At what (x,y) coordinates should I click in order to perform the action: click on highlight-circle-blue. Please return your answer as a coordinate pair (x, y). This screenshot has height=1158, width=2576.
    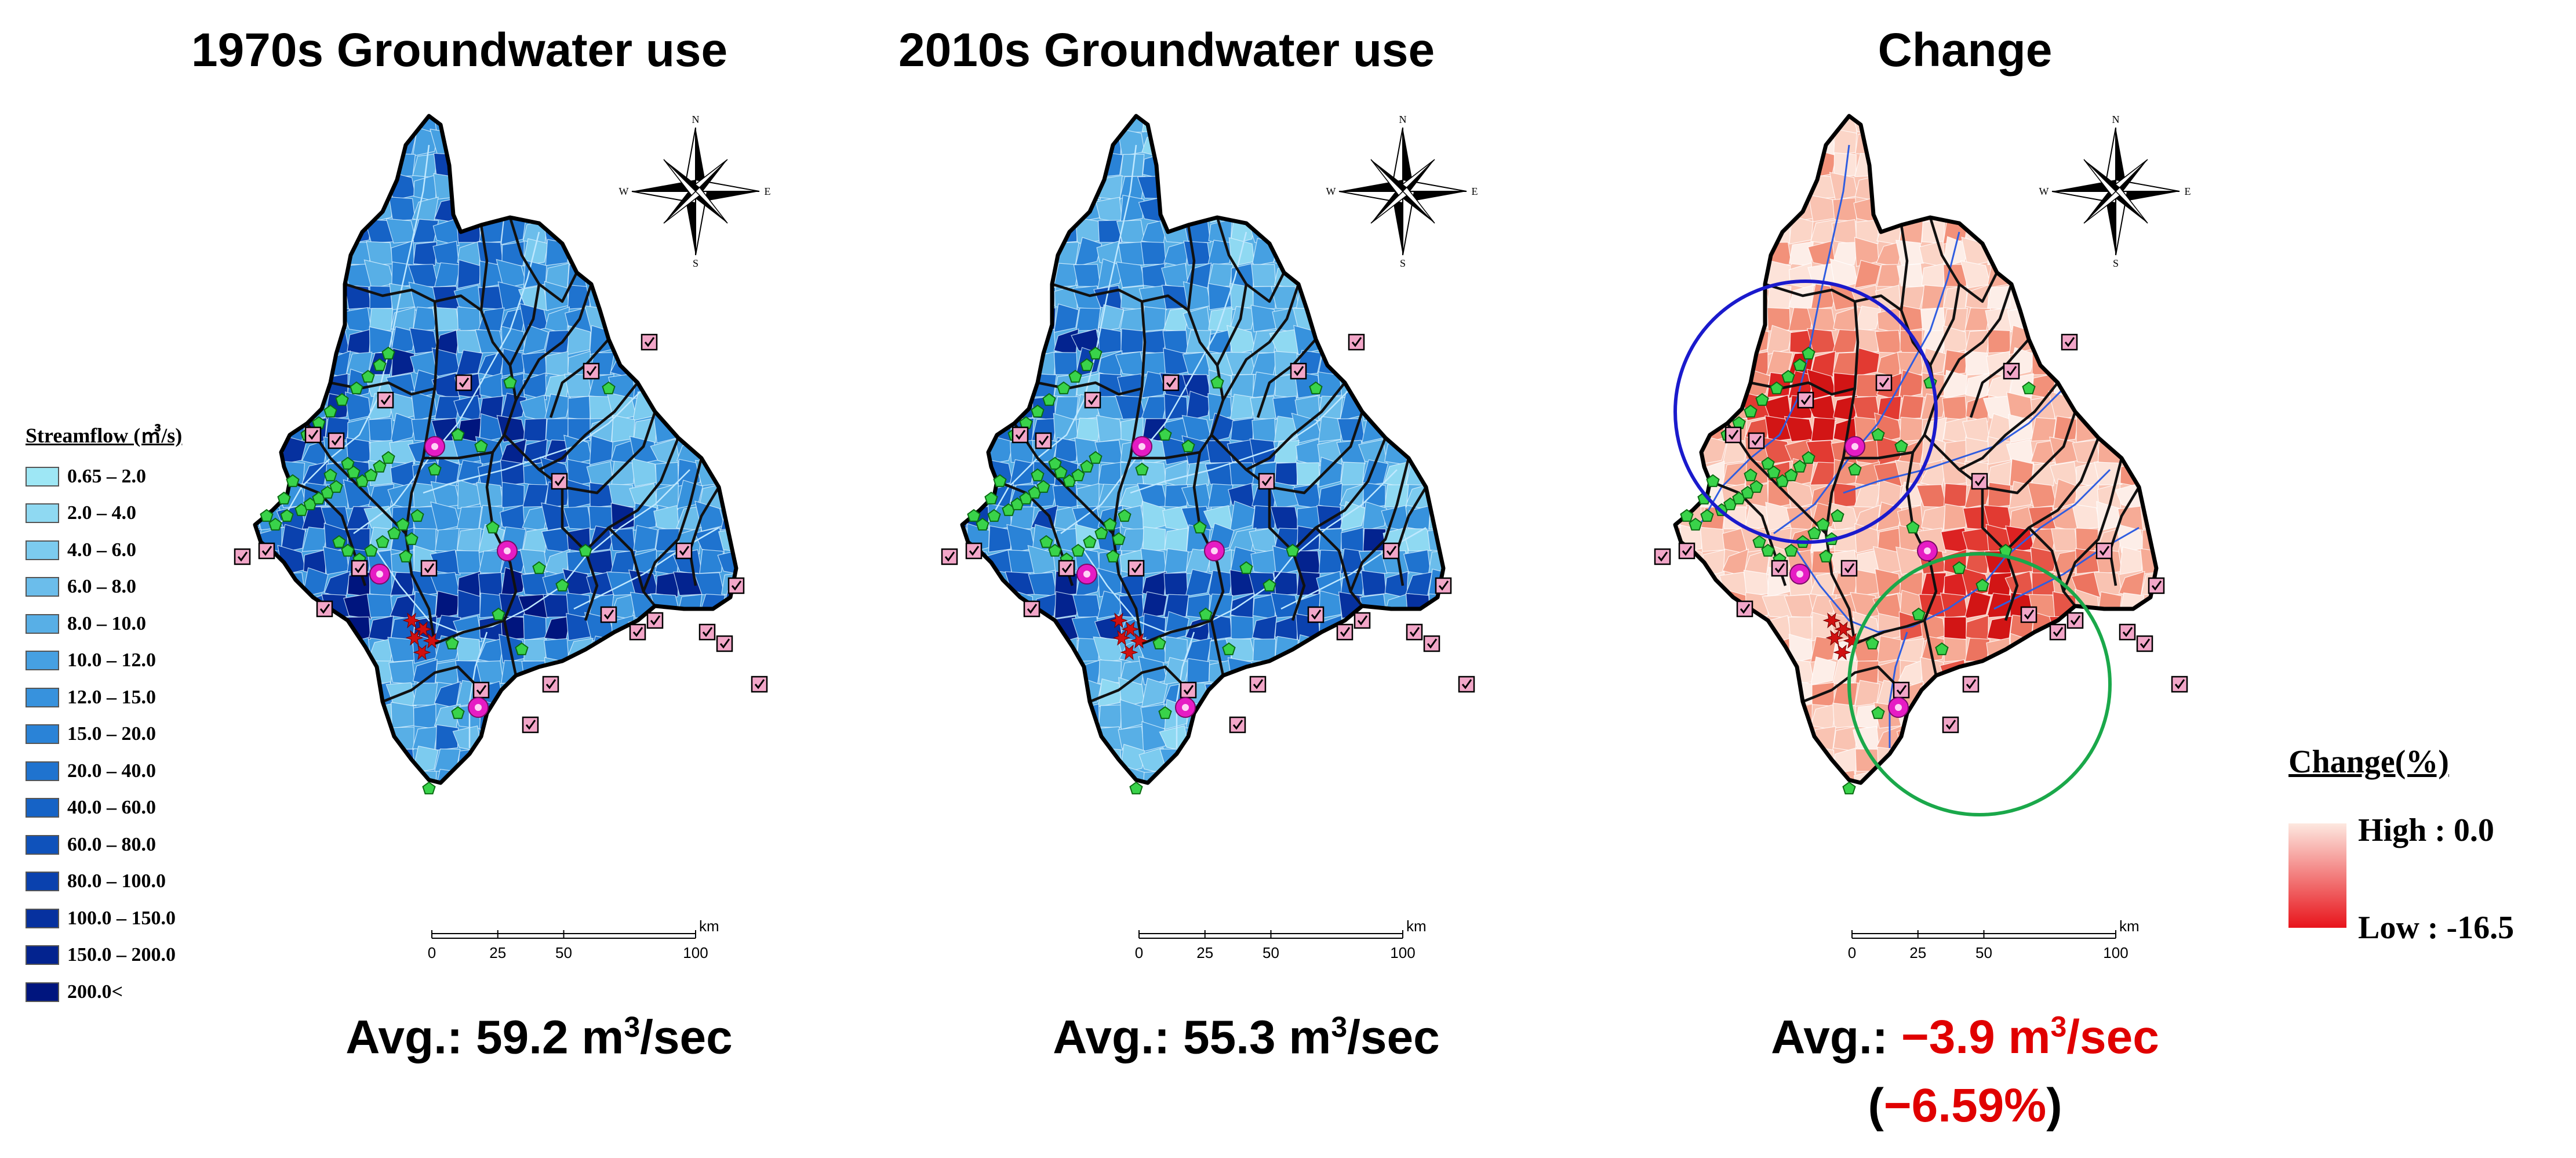
    Looking at the image, I should click on (1805, 412).